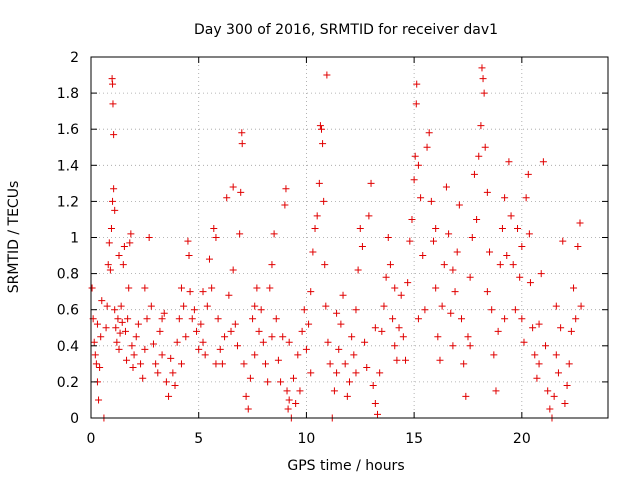  I want to click on x-tick-label: 20, so click(522, 439).